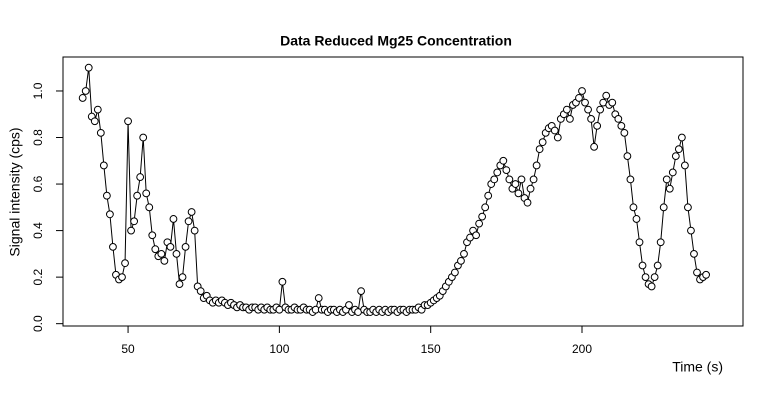 This screenshot has width=760, height=400. I want to click on x-tick-label: 200, so click(582, 349).